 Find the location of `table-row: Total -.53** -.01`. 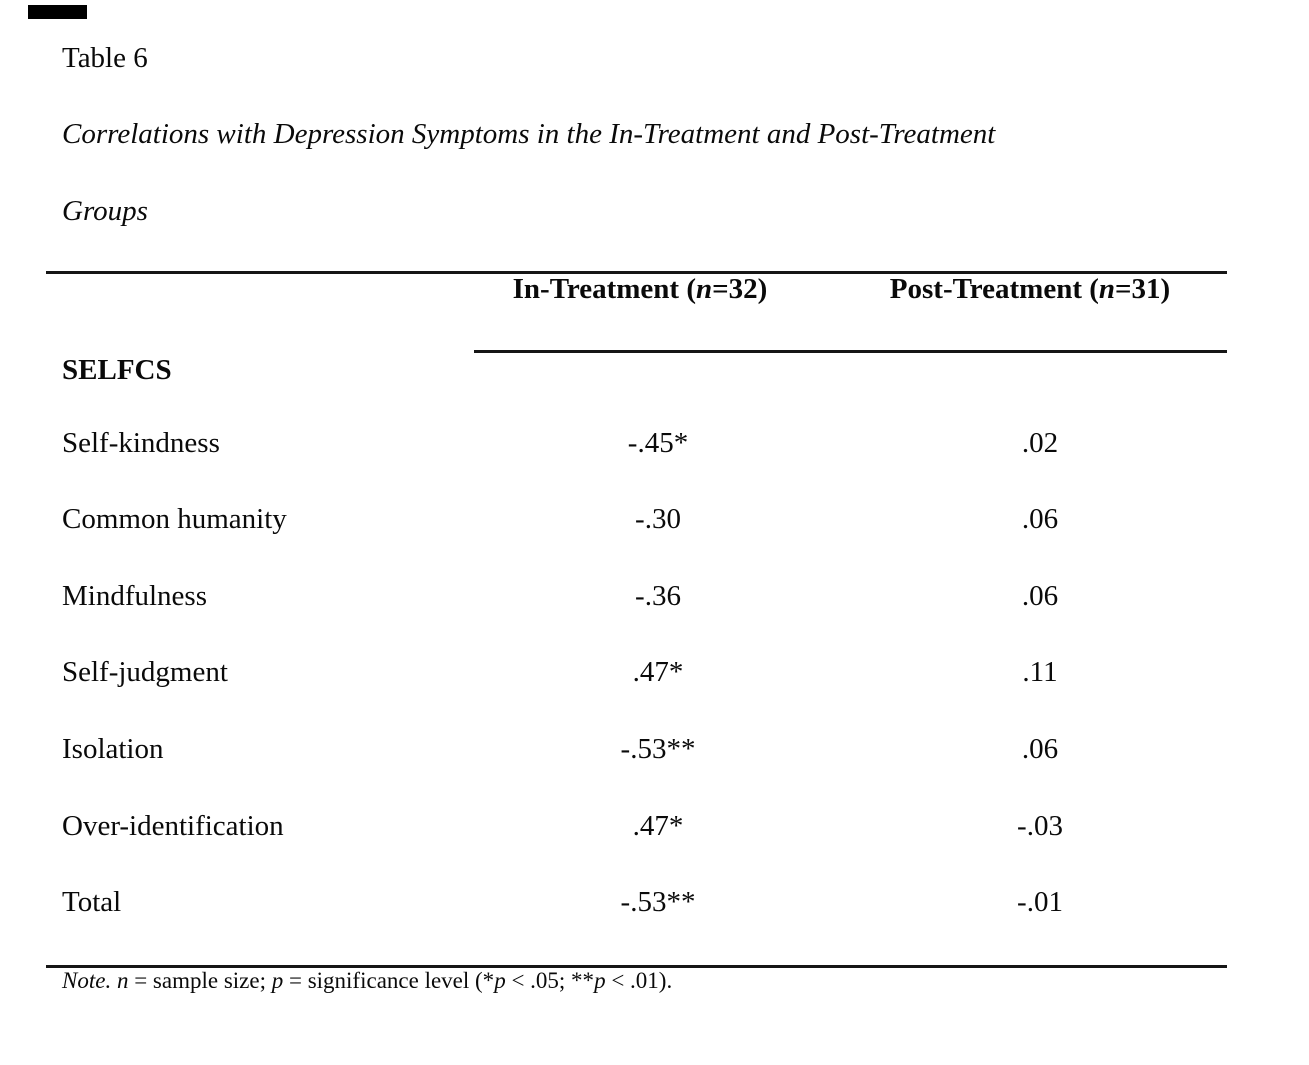

table-row: Total -.53** -.01 is located at coordinates (654, 909).